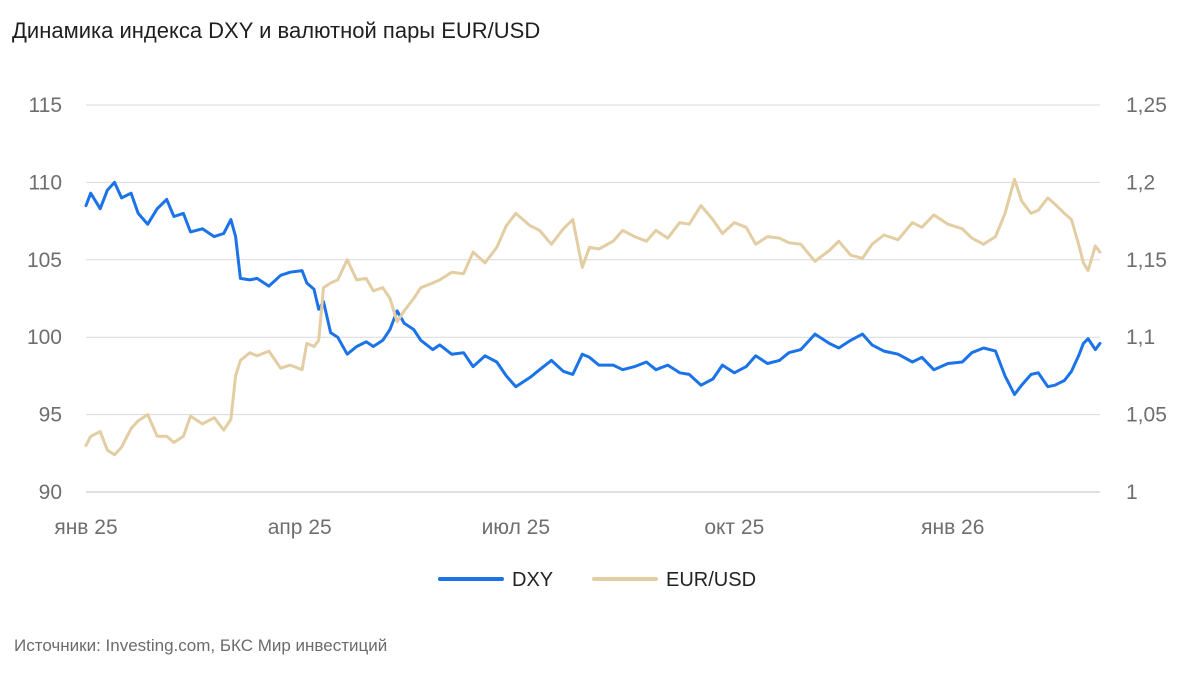 This screenshot has height=684, width=1200. I want to click on x-tick-label: янв 25, so click(85, 527).